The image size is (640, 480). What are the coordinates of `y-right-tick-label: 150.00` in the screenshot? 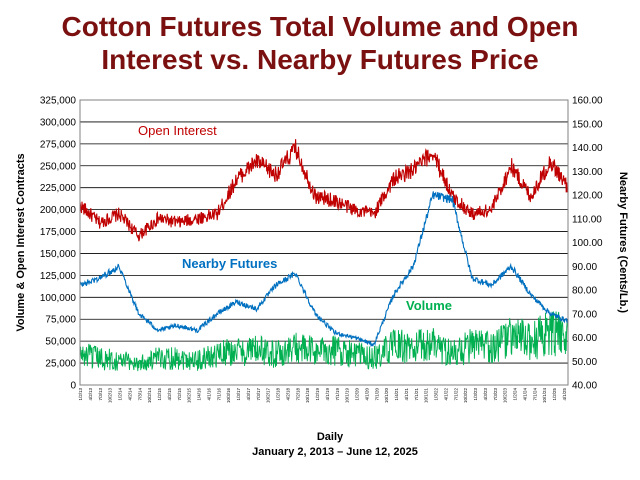 It's located at (587, 124).